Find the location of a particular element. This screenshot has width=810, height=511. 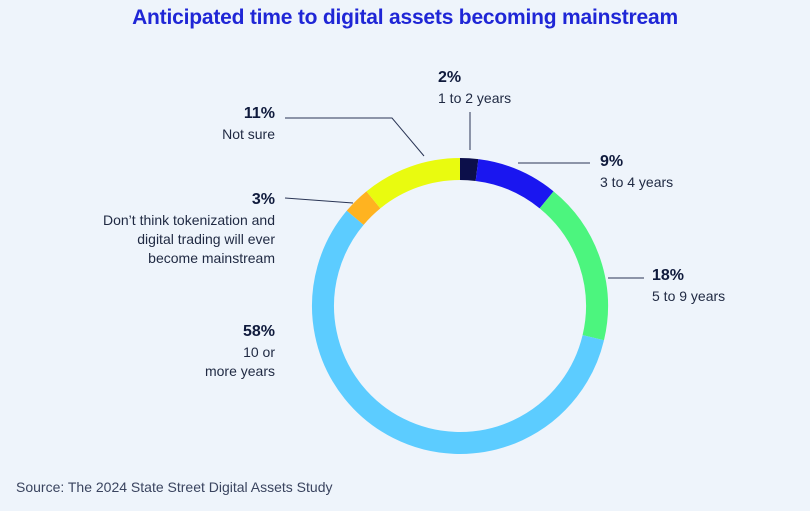

slice-category-label: become mainstream is located at coordinates (211, 258).